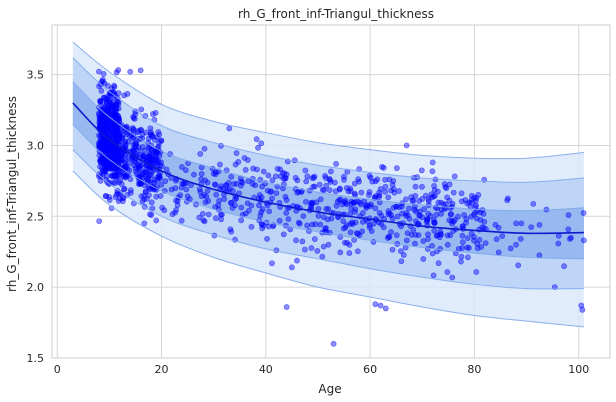  I want to click on x-tick-label: 60, so click(370, 369).